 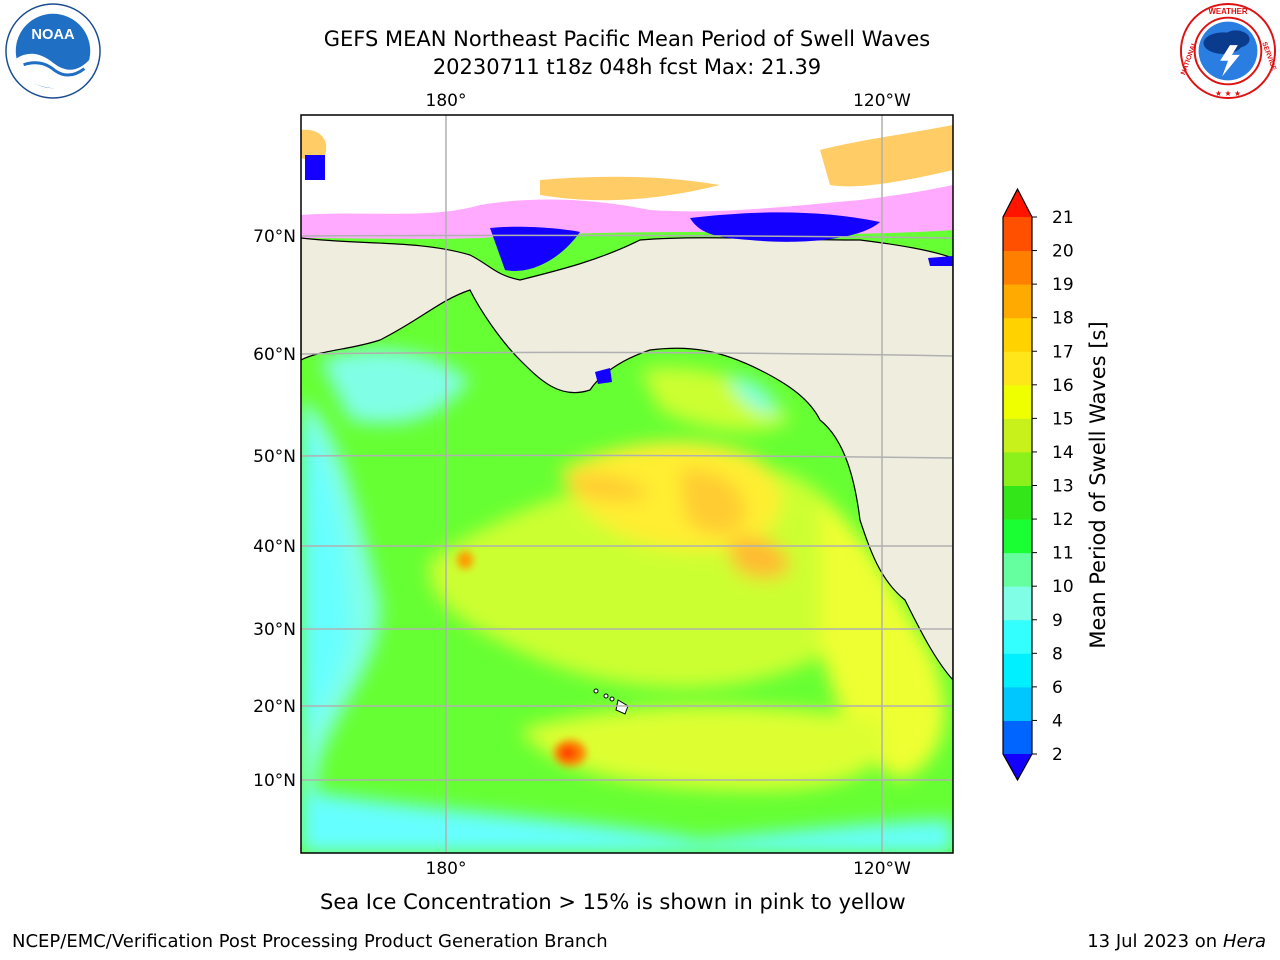 What do you see at coordinates (882, 869) in the screenshot?
I see `lon-label-bottom-120w: 120°W` at bounding box center [882, 869].